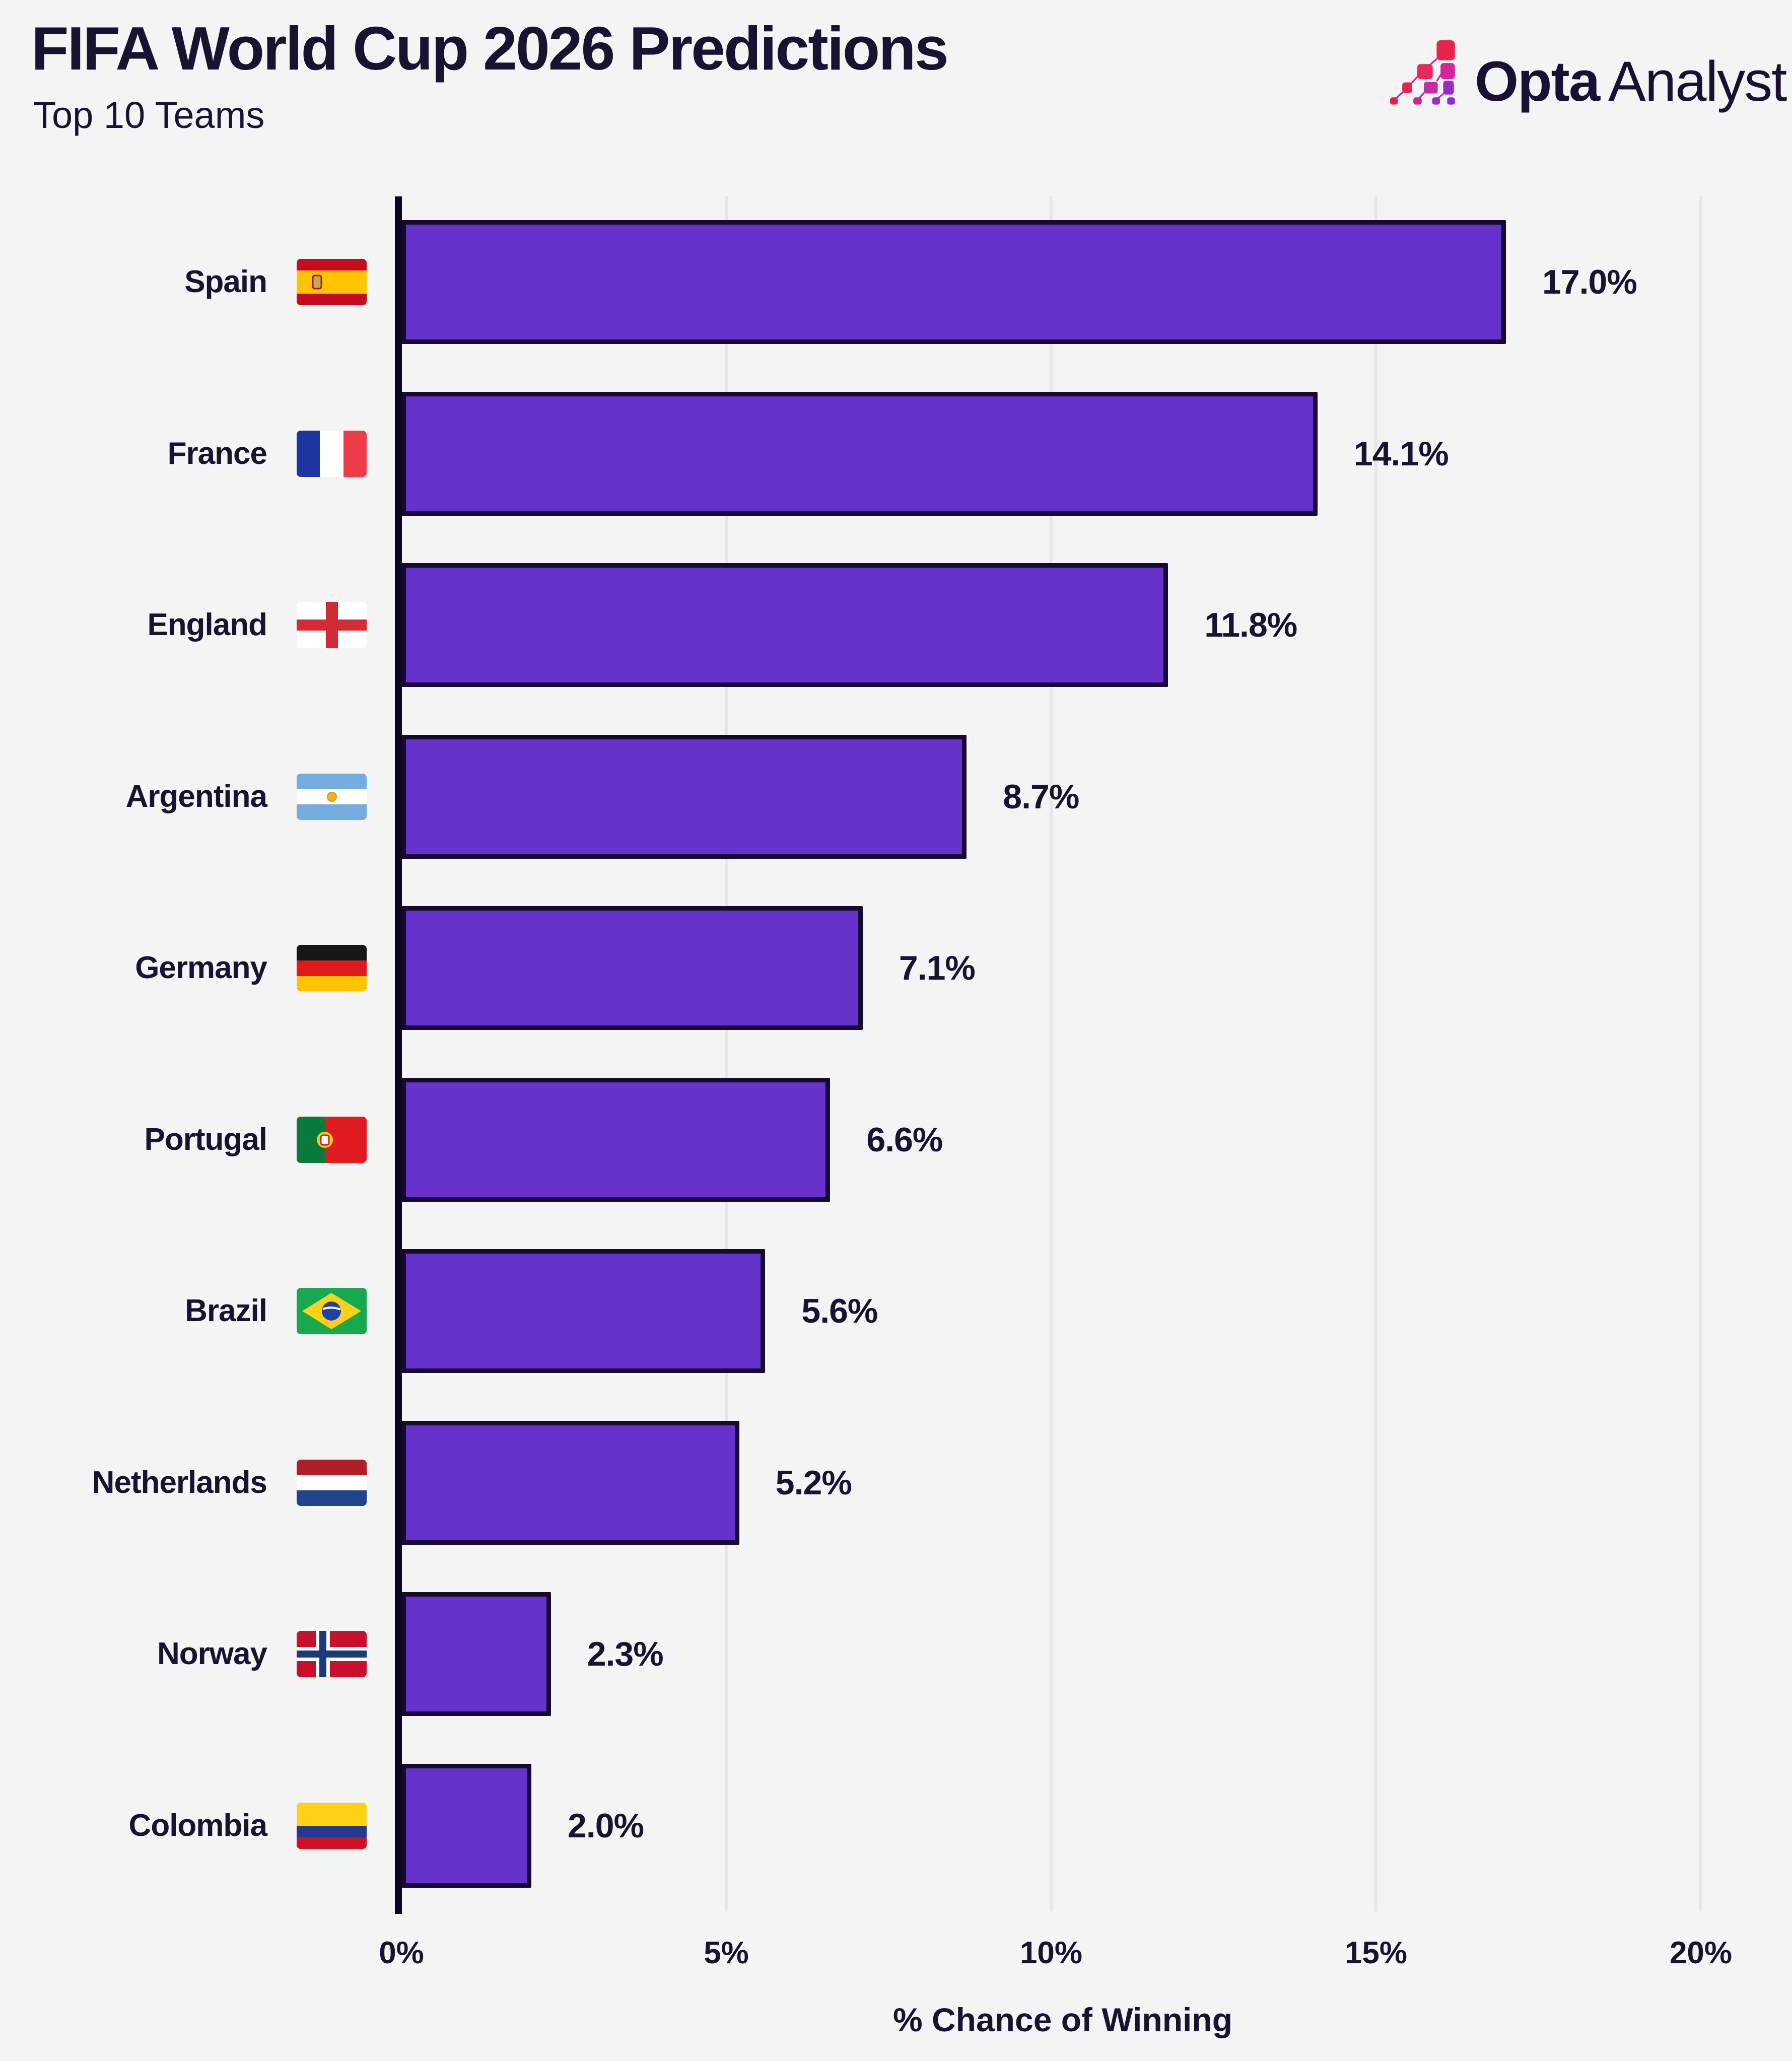 Image resolution: width=1792 pixels, height=2061 pixels. Describe the element at coordinates (1537, 81) in the screenshot. I see `opta-wordmark: Opta` at that location.